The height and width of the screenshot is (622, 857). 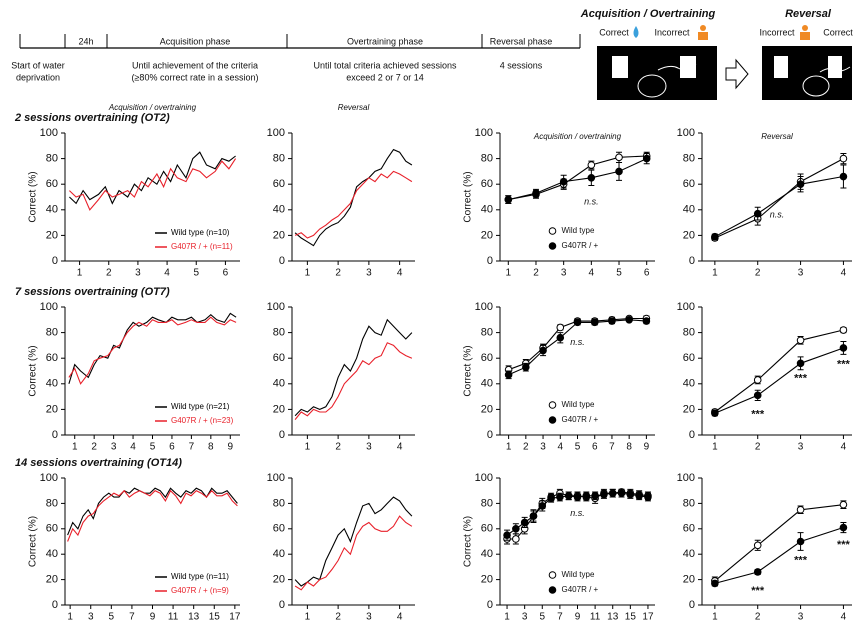 I want to click on phase-note: Start of water, so click(x=38, y=65).